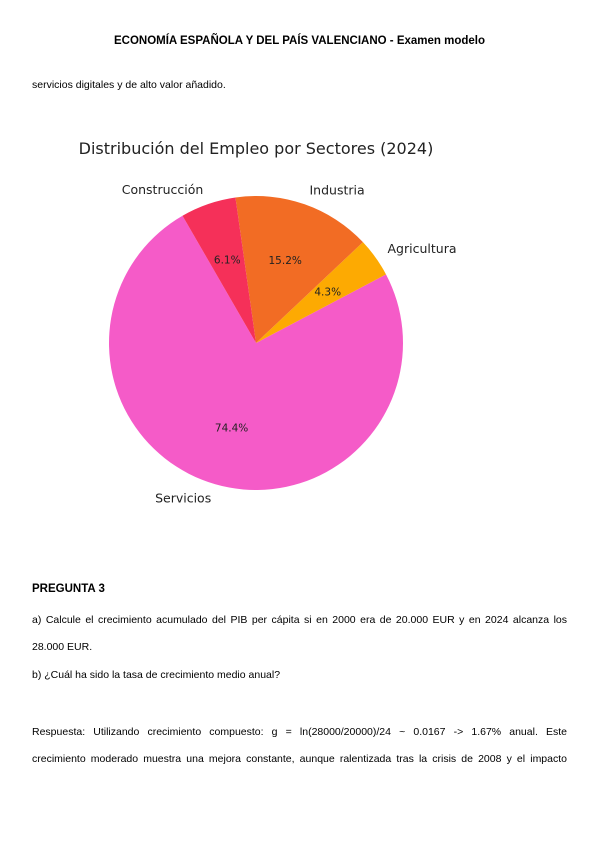 This screenshot has height=848, width=599. What do you see at coordinates (183, 497) in the screenshot?
I see `pie-label-servicios: Servicios` at bounding box center [183, 497].